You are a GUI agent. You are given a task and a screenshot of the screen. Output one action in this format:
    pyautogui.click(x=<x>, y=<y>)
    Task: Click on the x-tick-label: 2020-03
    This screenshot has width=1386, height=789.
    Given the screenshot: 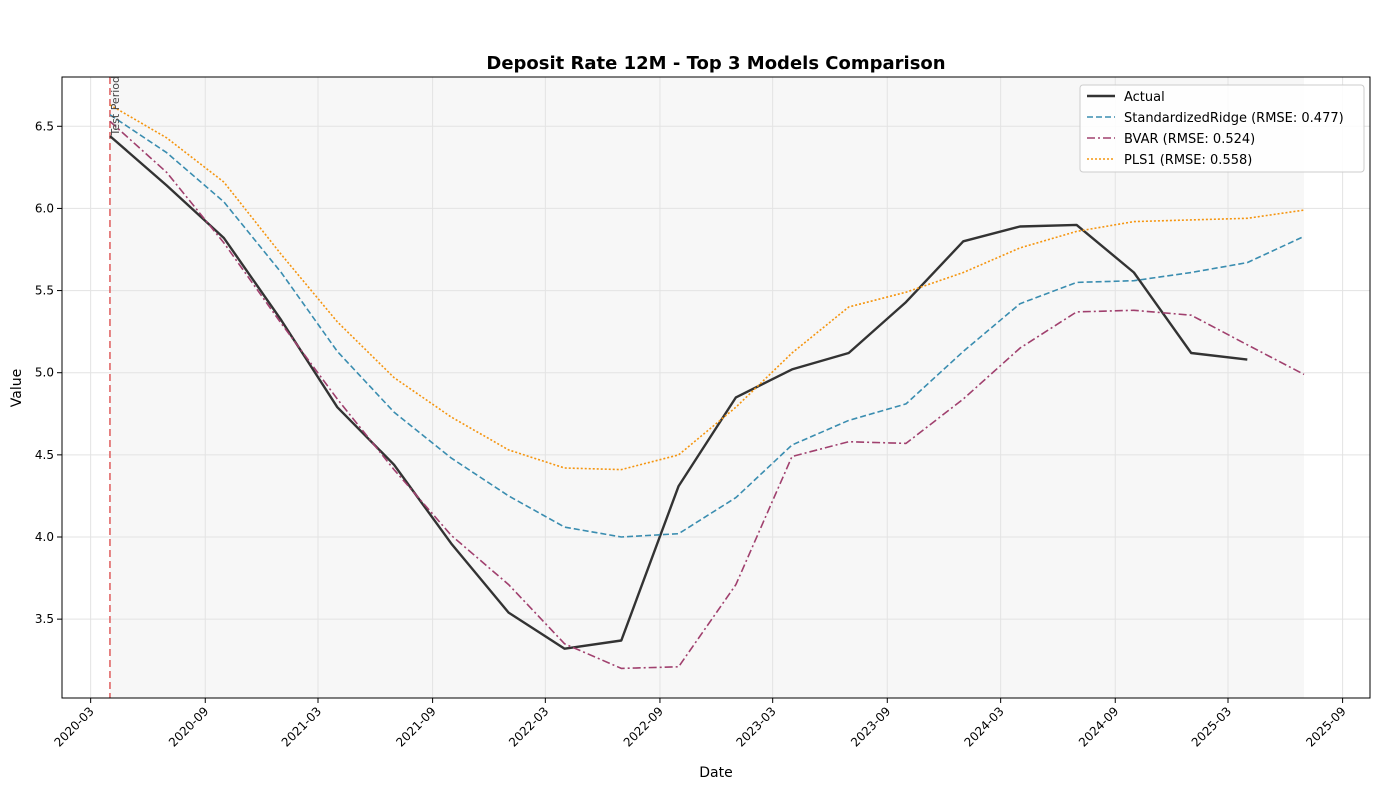 What is the action you would take?
    pyautogui.click(x=73, y=726)
    